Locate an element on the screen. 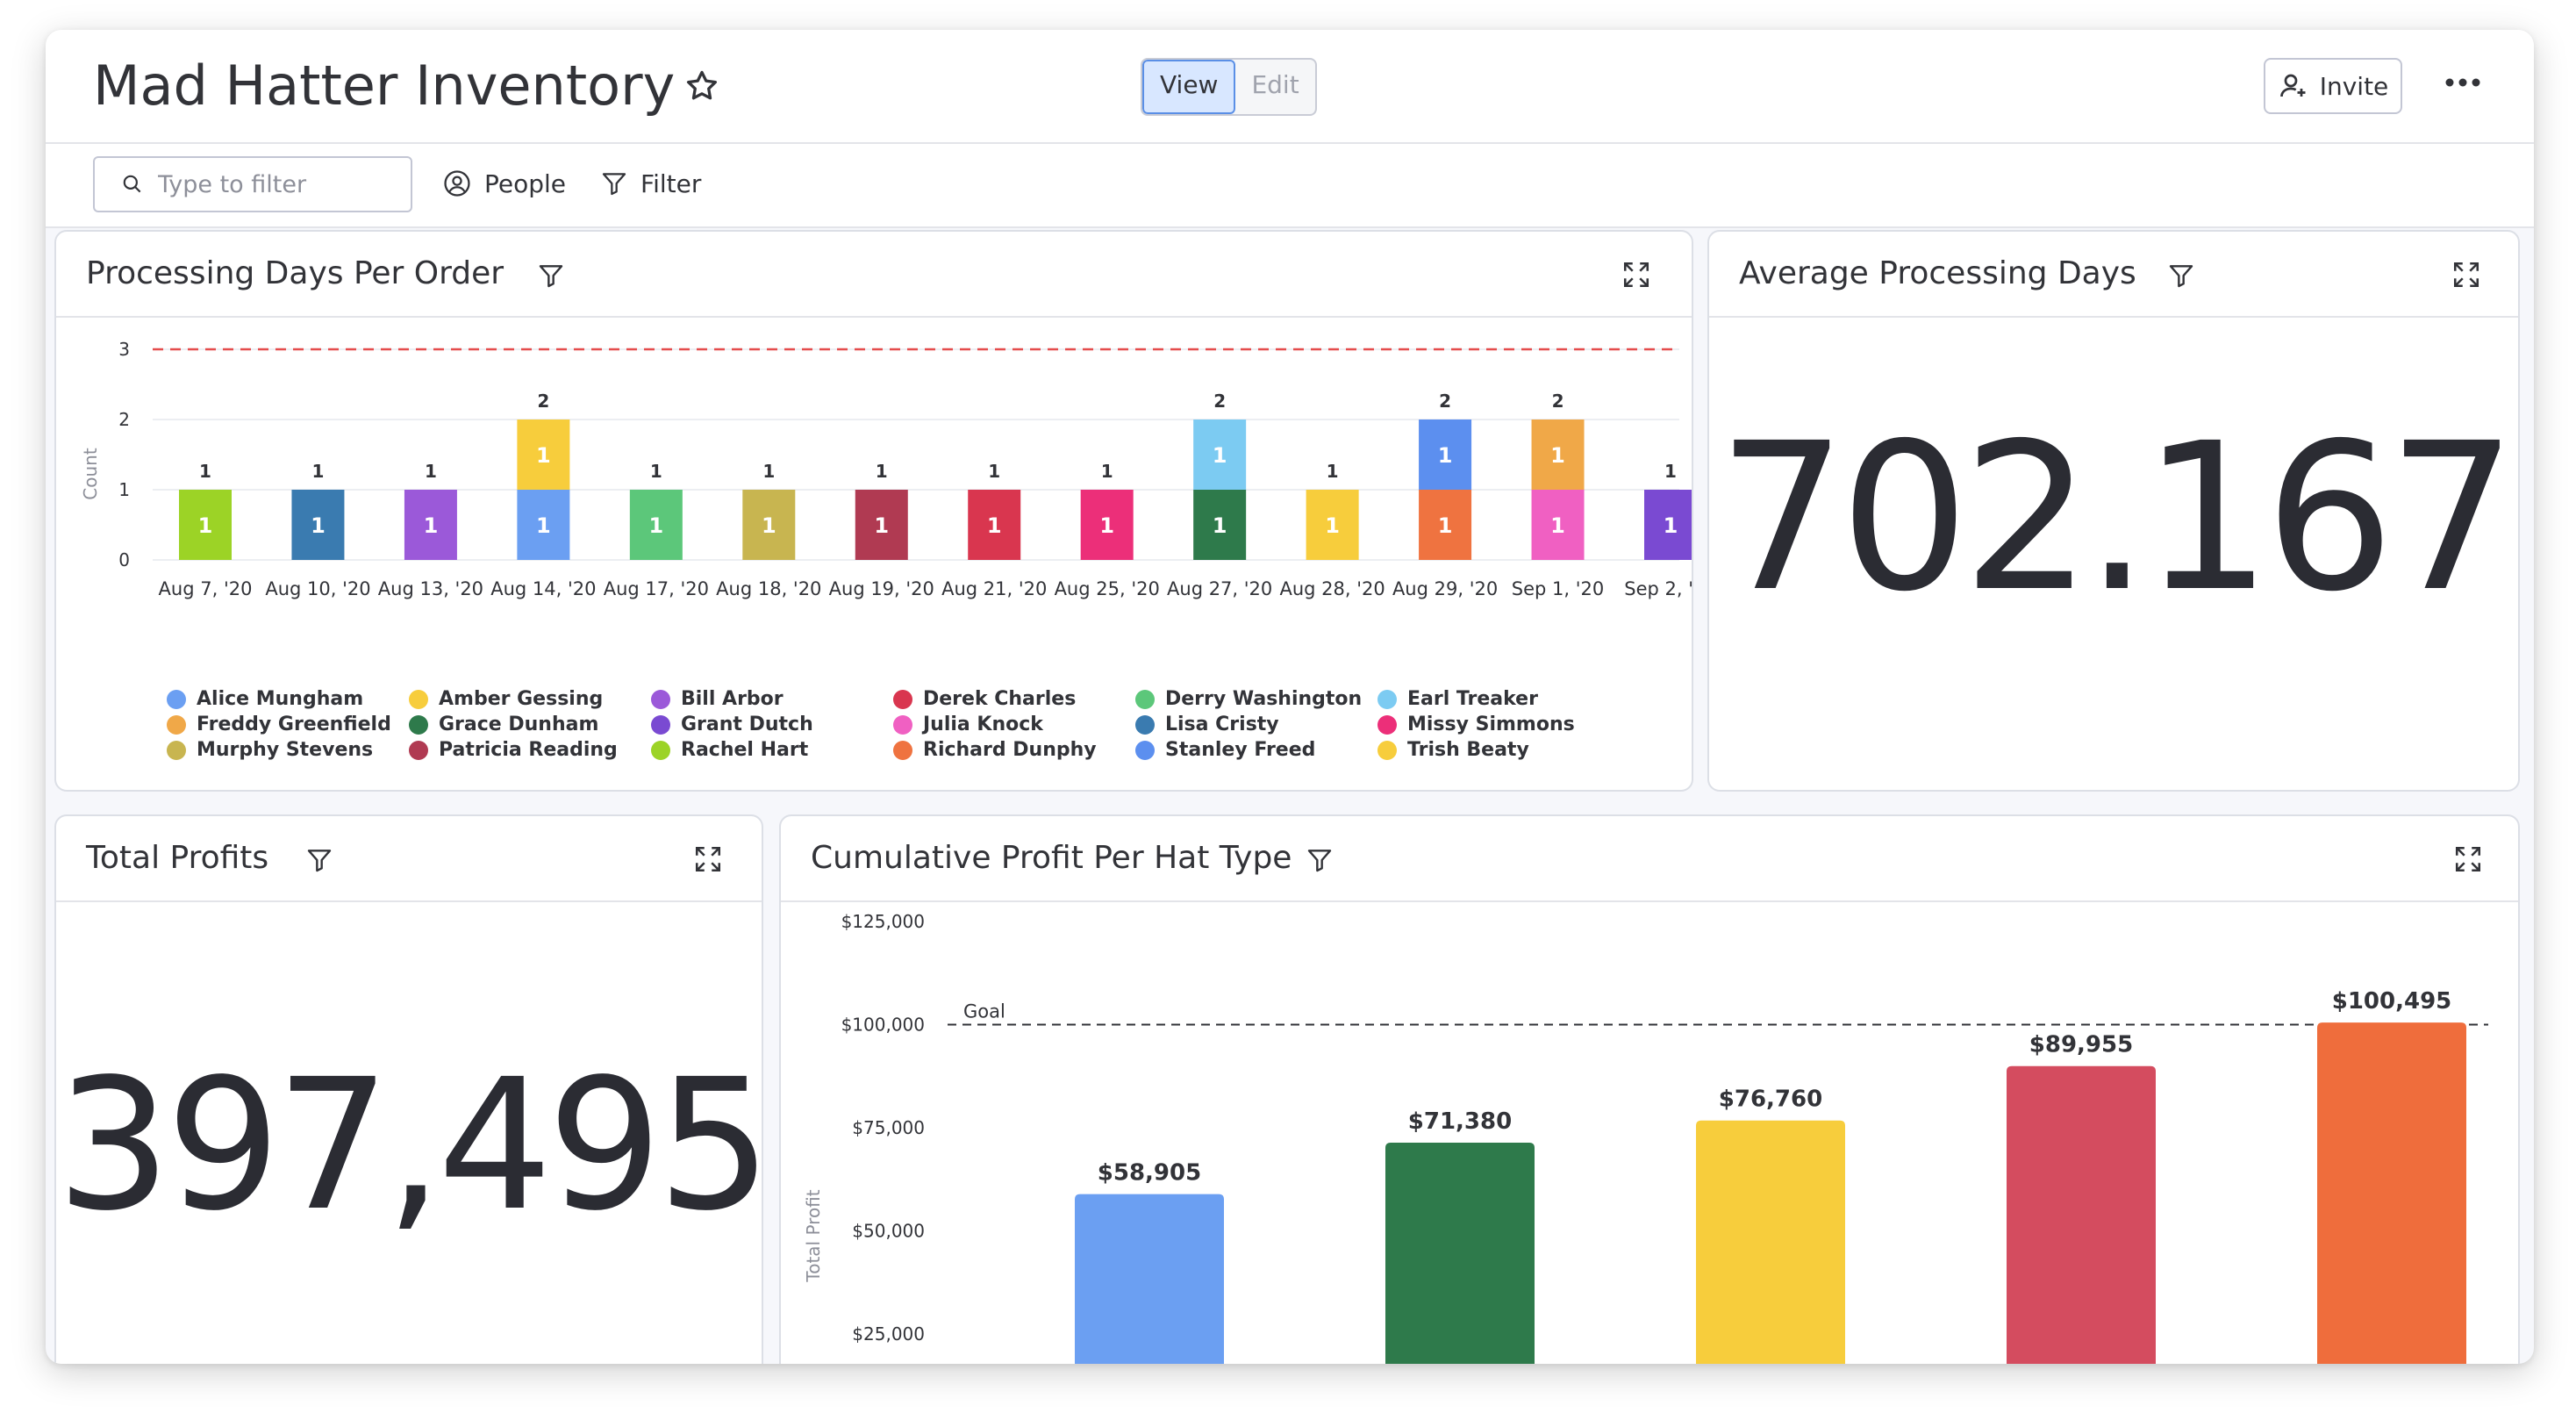  legend-item: Richard Dunphy is located at coordinates (995, 750).